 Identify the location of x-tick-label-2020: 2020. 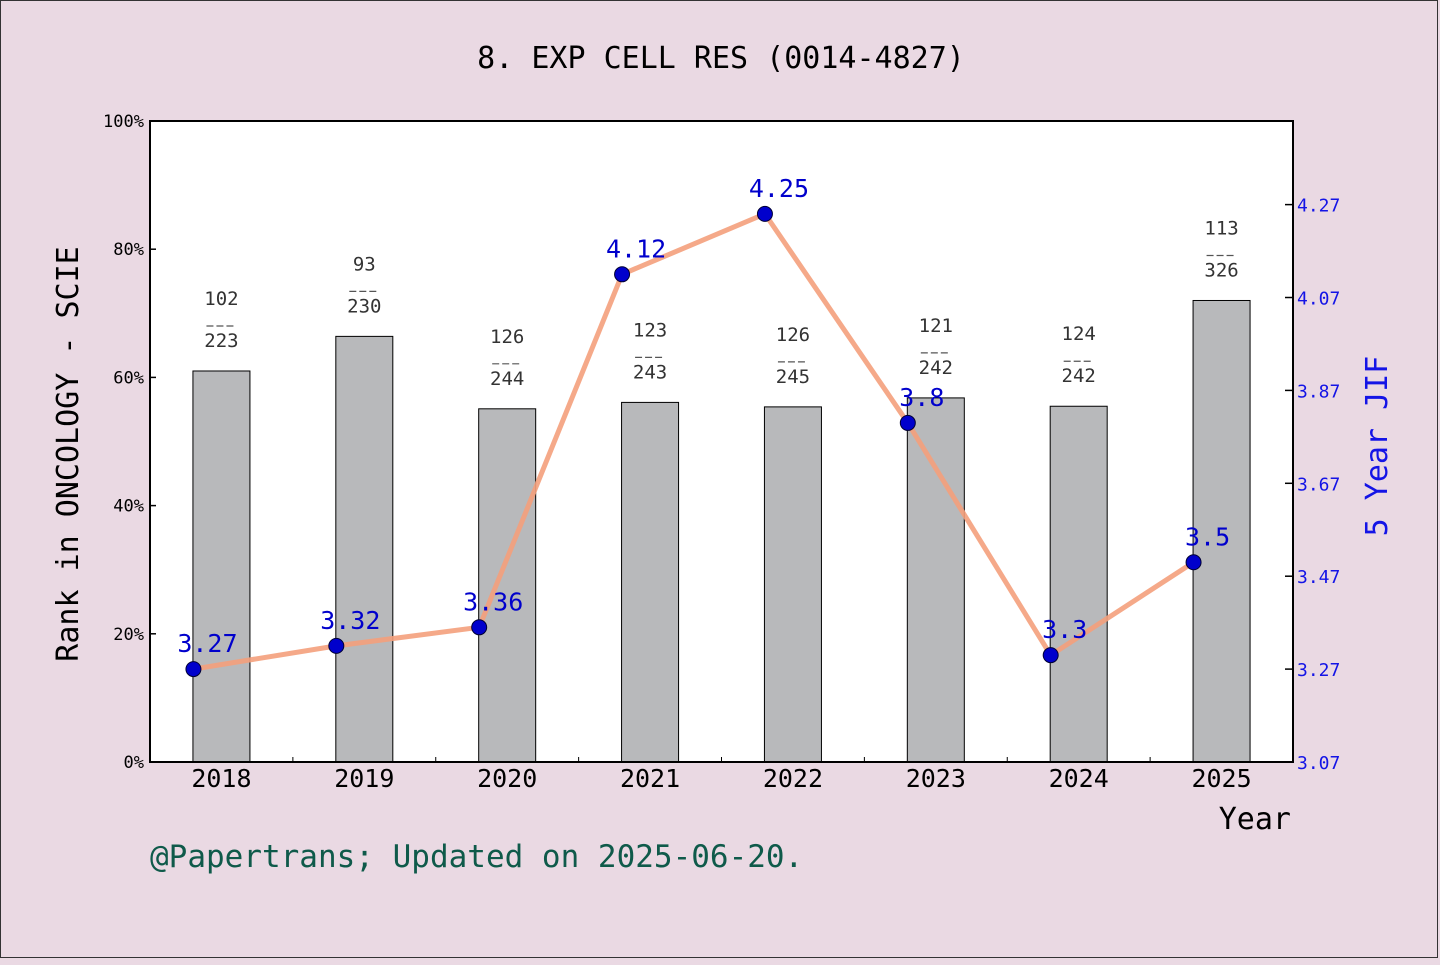
(507, 778).